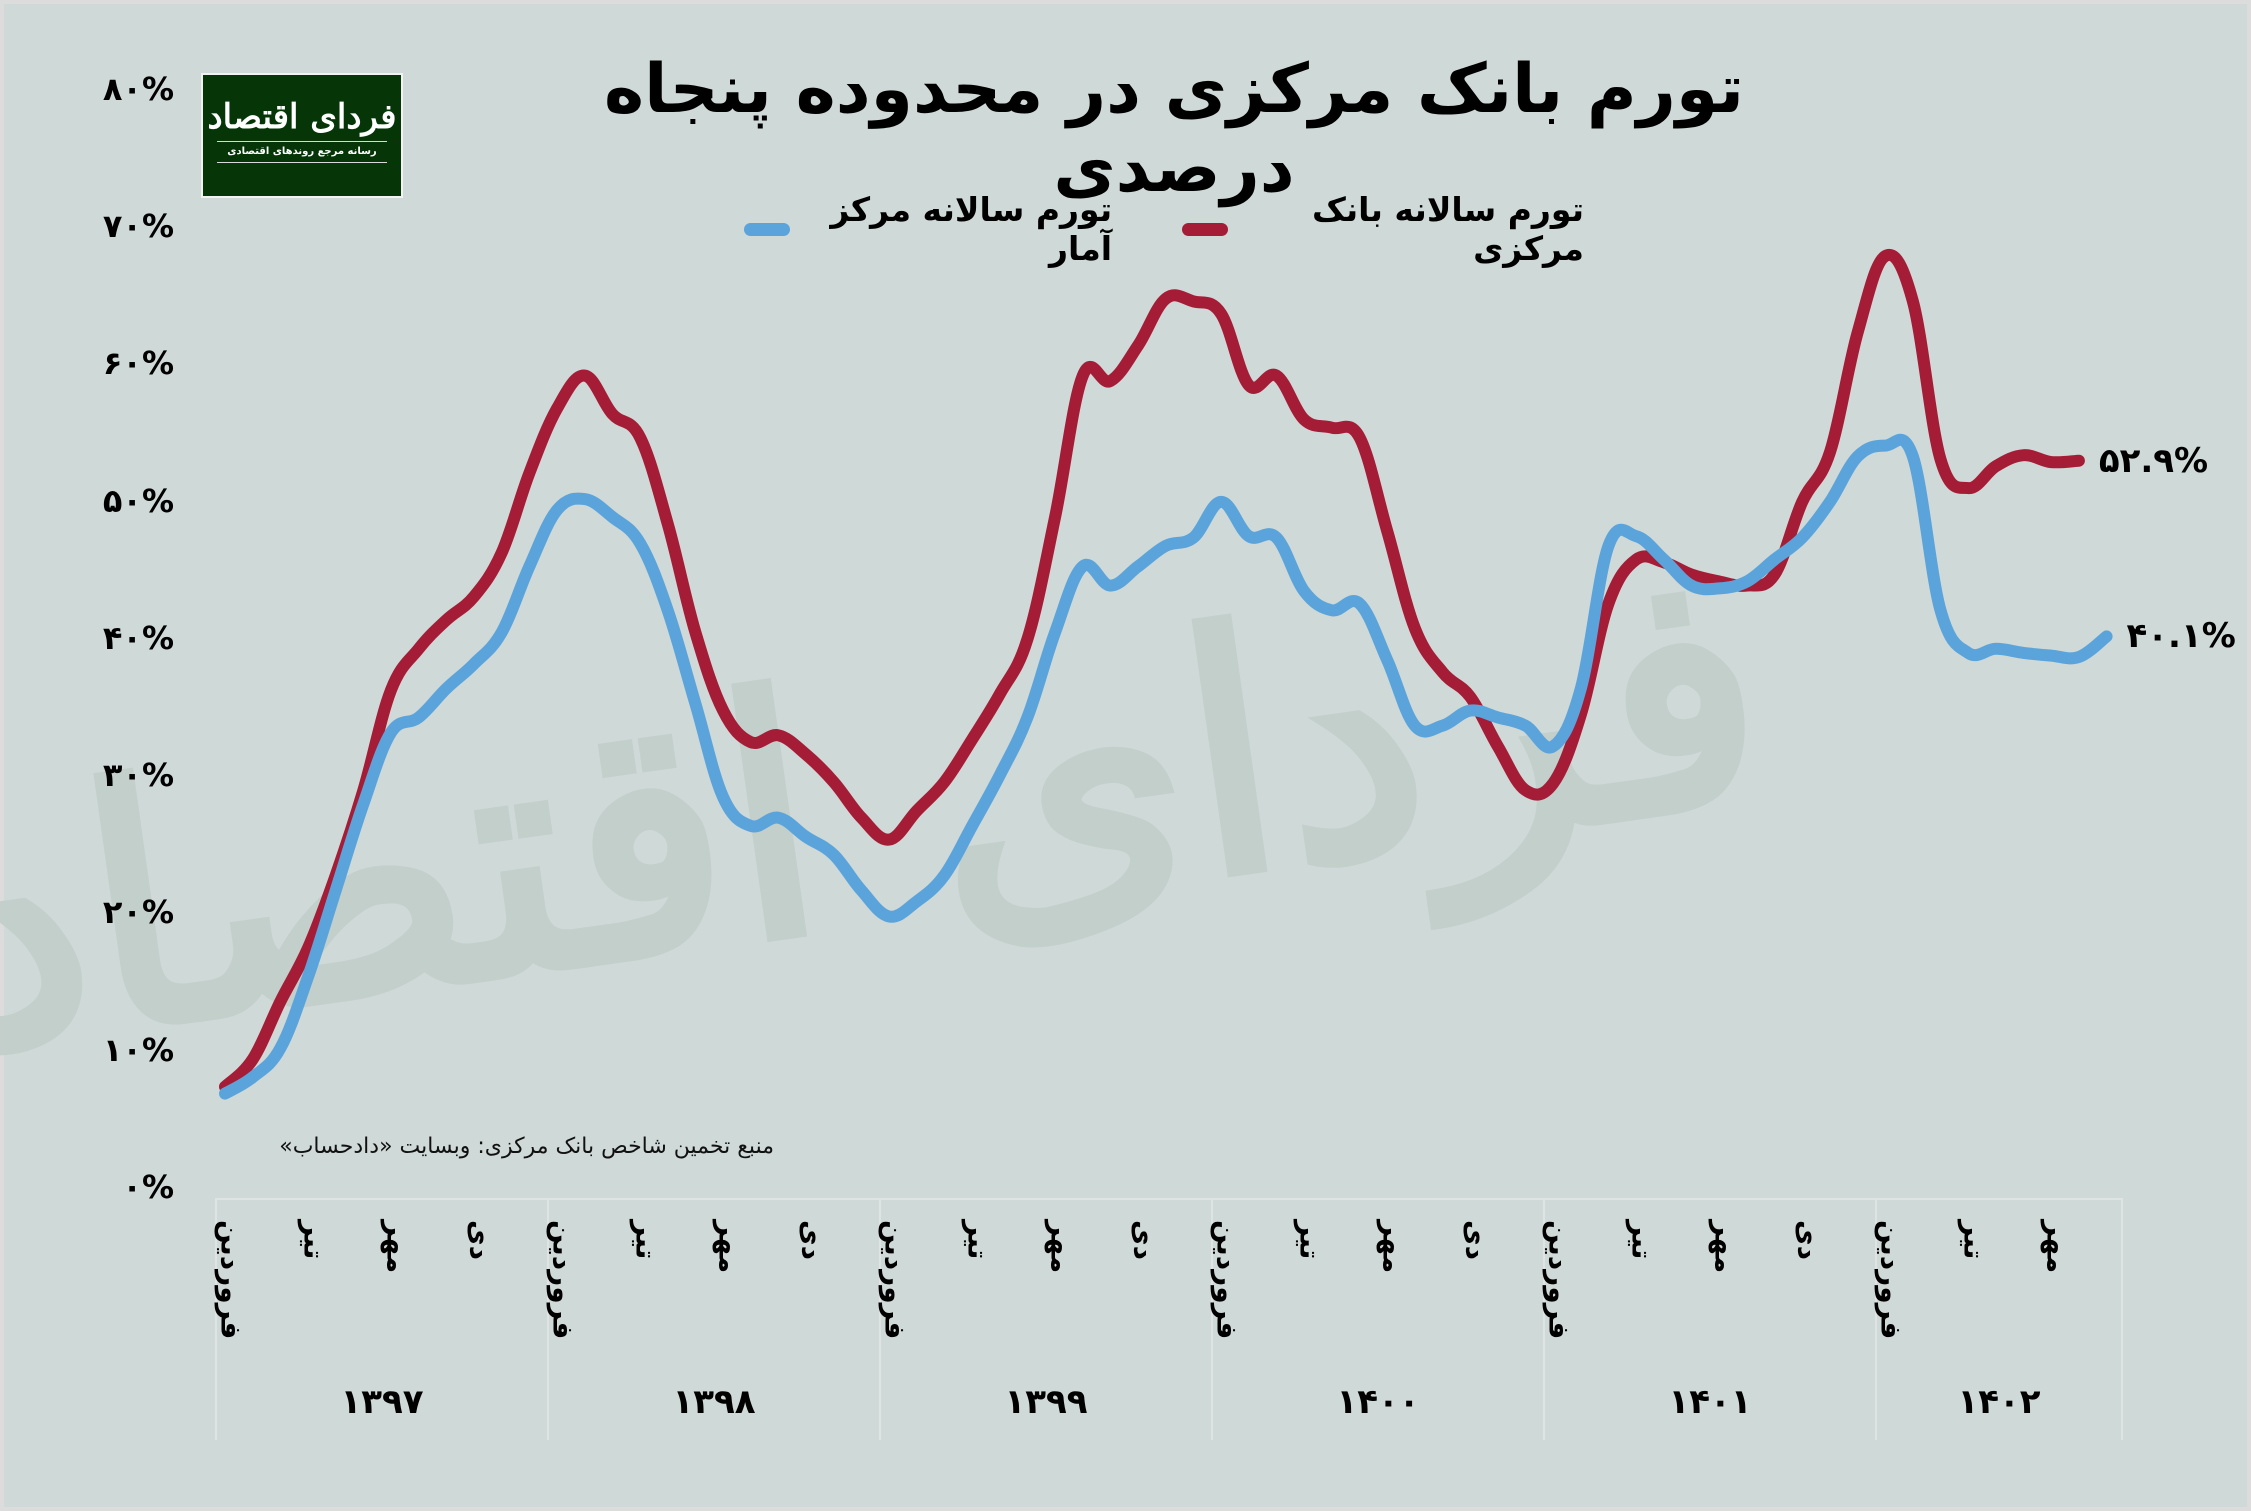 The height and width of the screenshot is (1511, 2251). Describe the element at coordinates (1046, 1402) in the screenshot. I see `x-axis-year-label: ۱۳۹۹` at that location.